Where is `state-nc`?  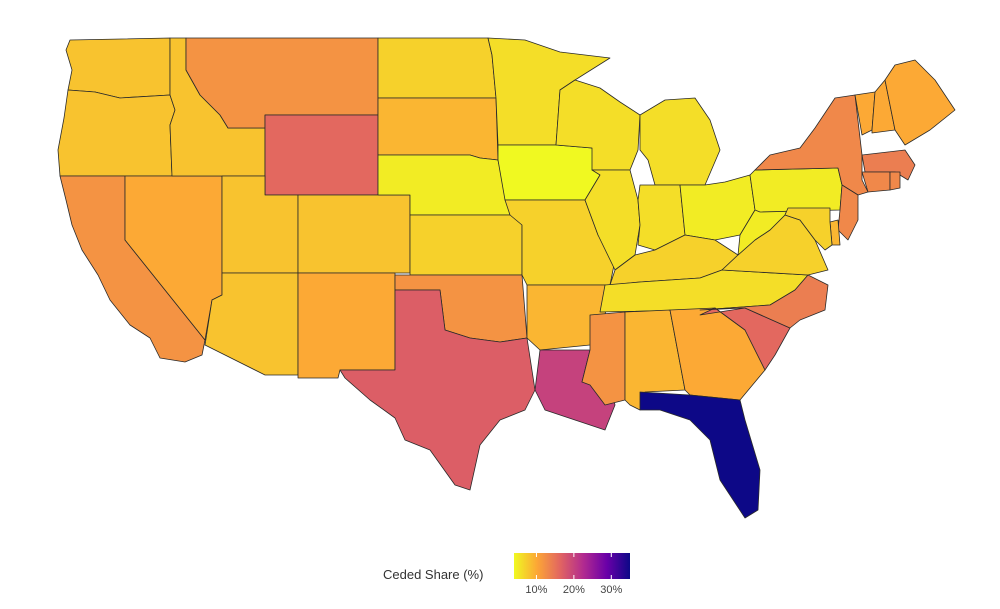 state-nc is located at coordinates (764, 301).